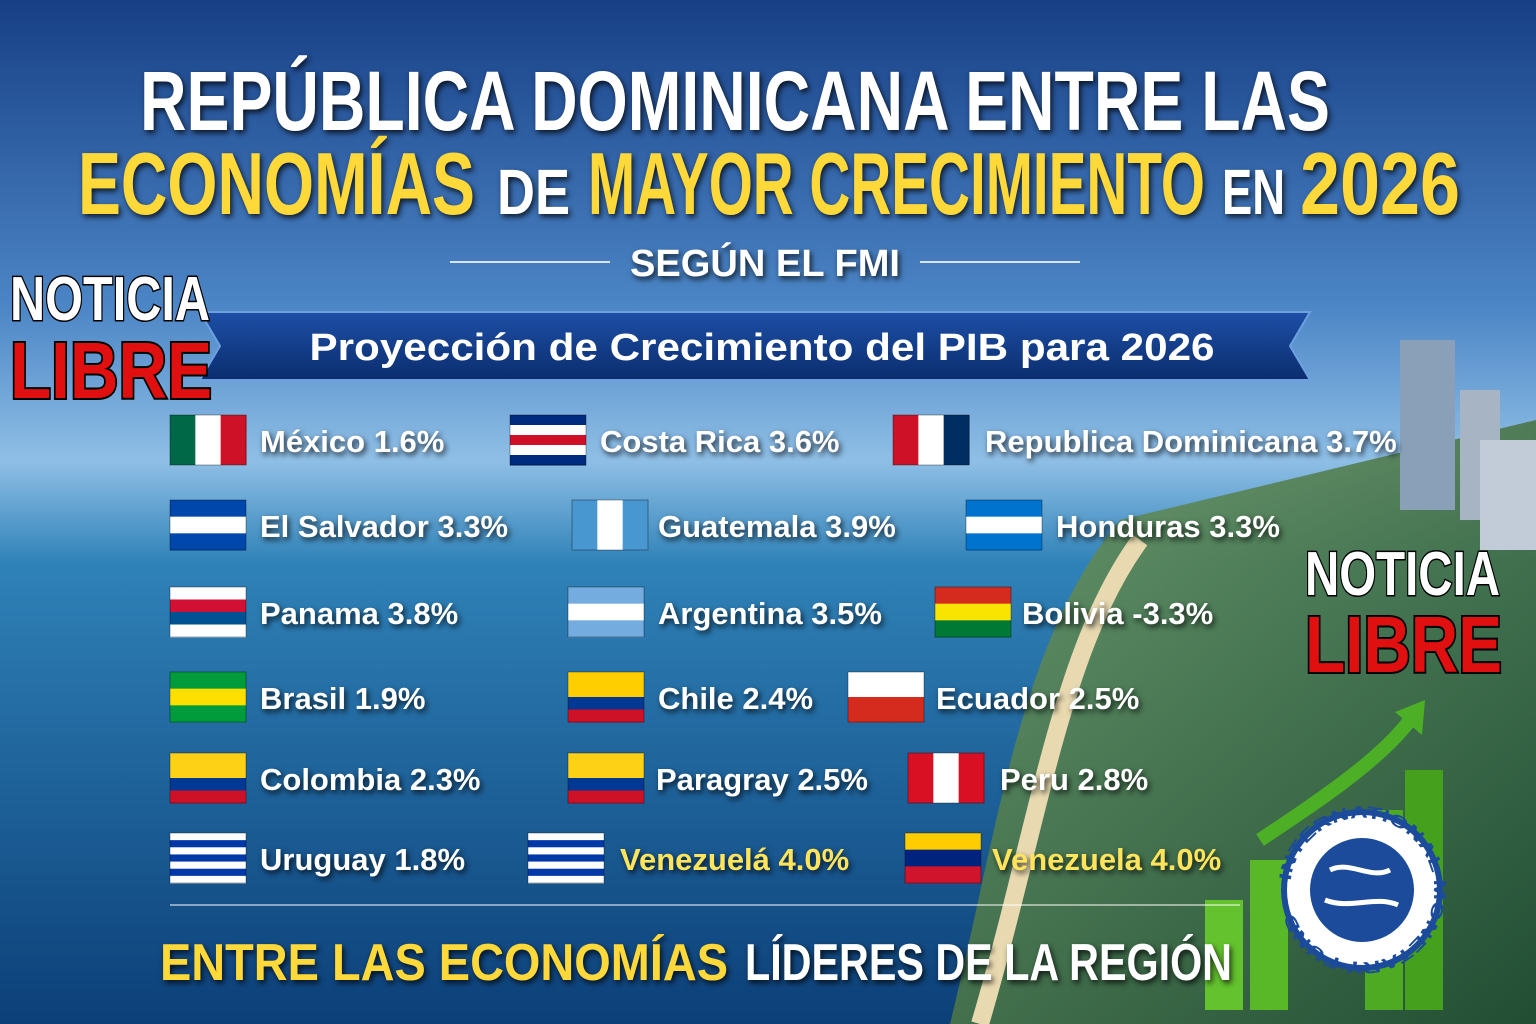 The width and height of the screenshot is (1536, 1024). I want to click on country: Honduras 3.3%, so click(1122, 525).